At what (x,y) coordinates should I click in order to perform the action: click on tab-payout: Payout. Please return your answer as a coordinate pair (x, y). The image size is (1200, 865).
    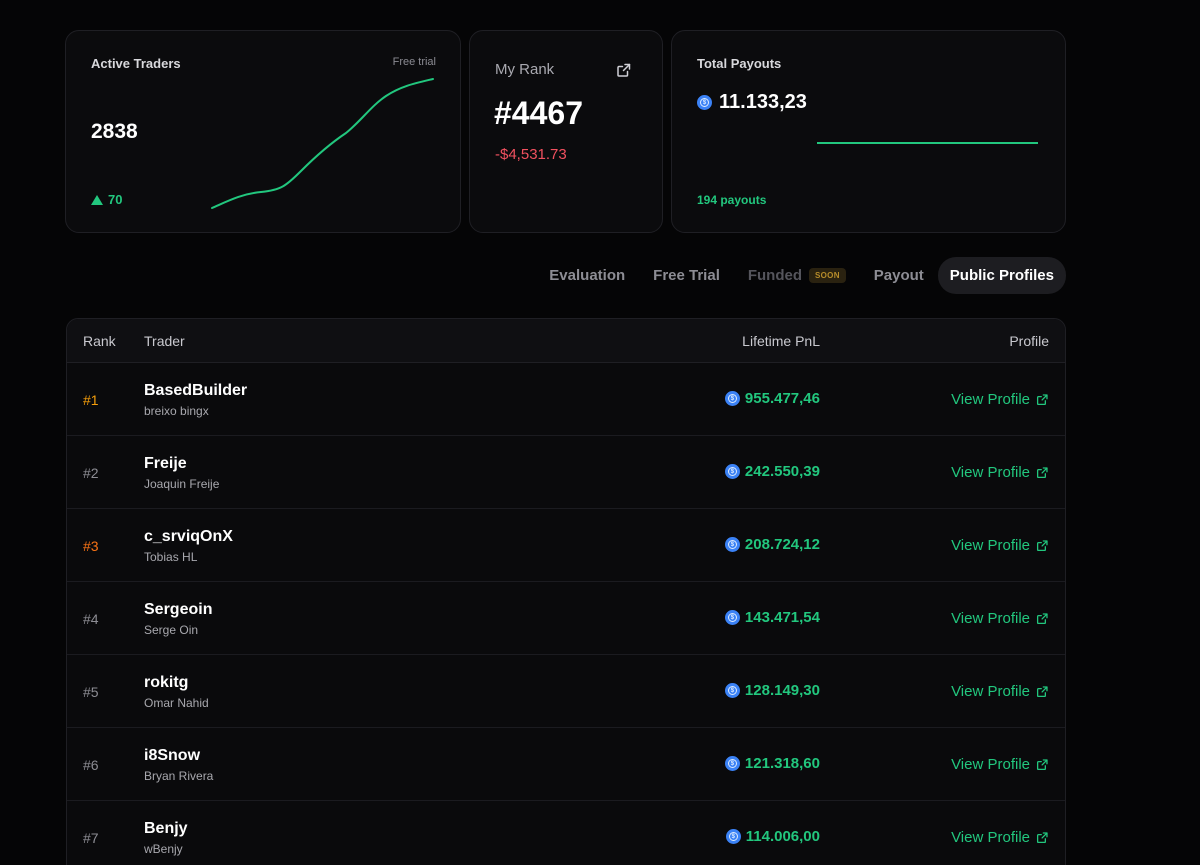
    Looking at the image, I should click on (899, 275).